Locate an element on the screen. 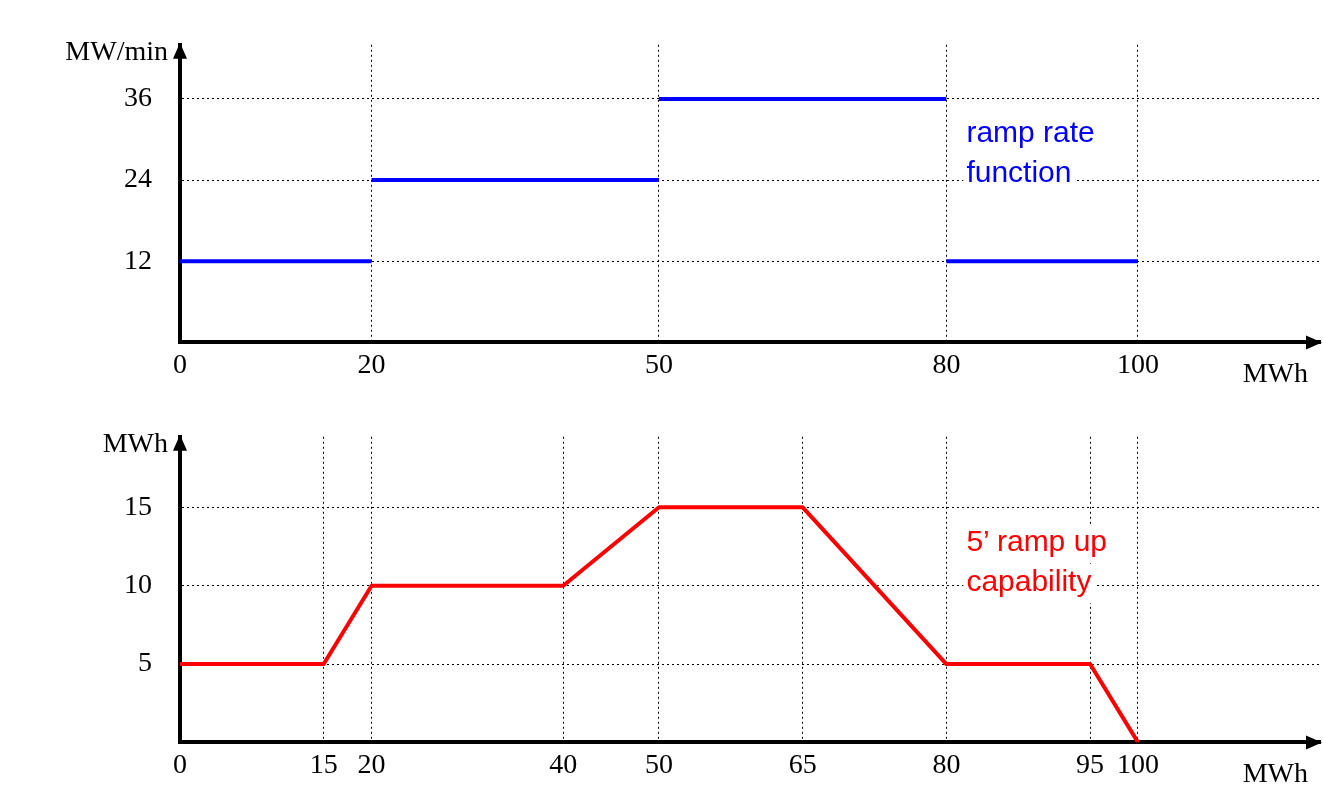 The image size is (1323, 792). y-axis-title: MWh is located at coordinates (135, 443).